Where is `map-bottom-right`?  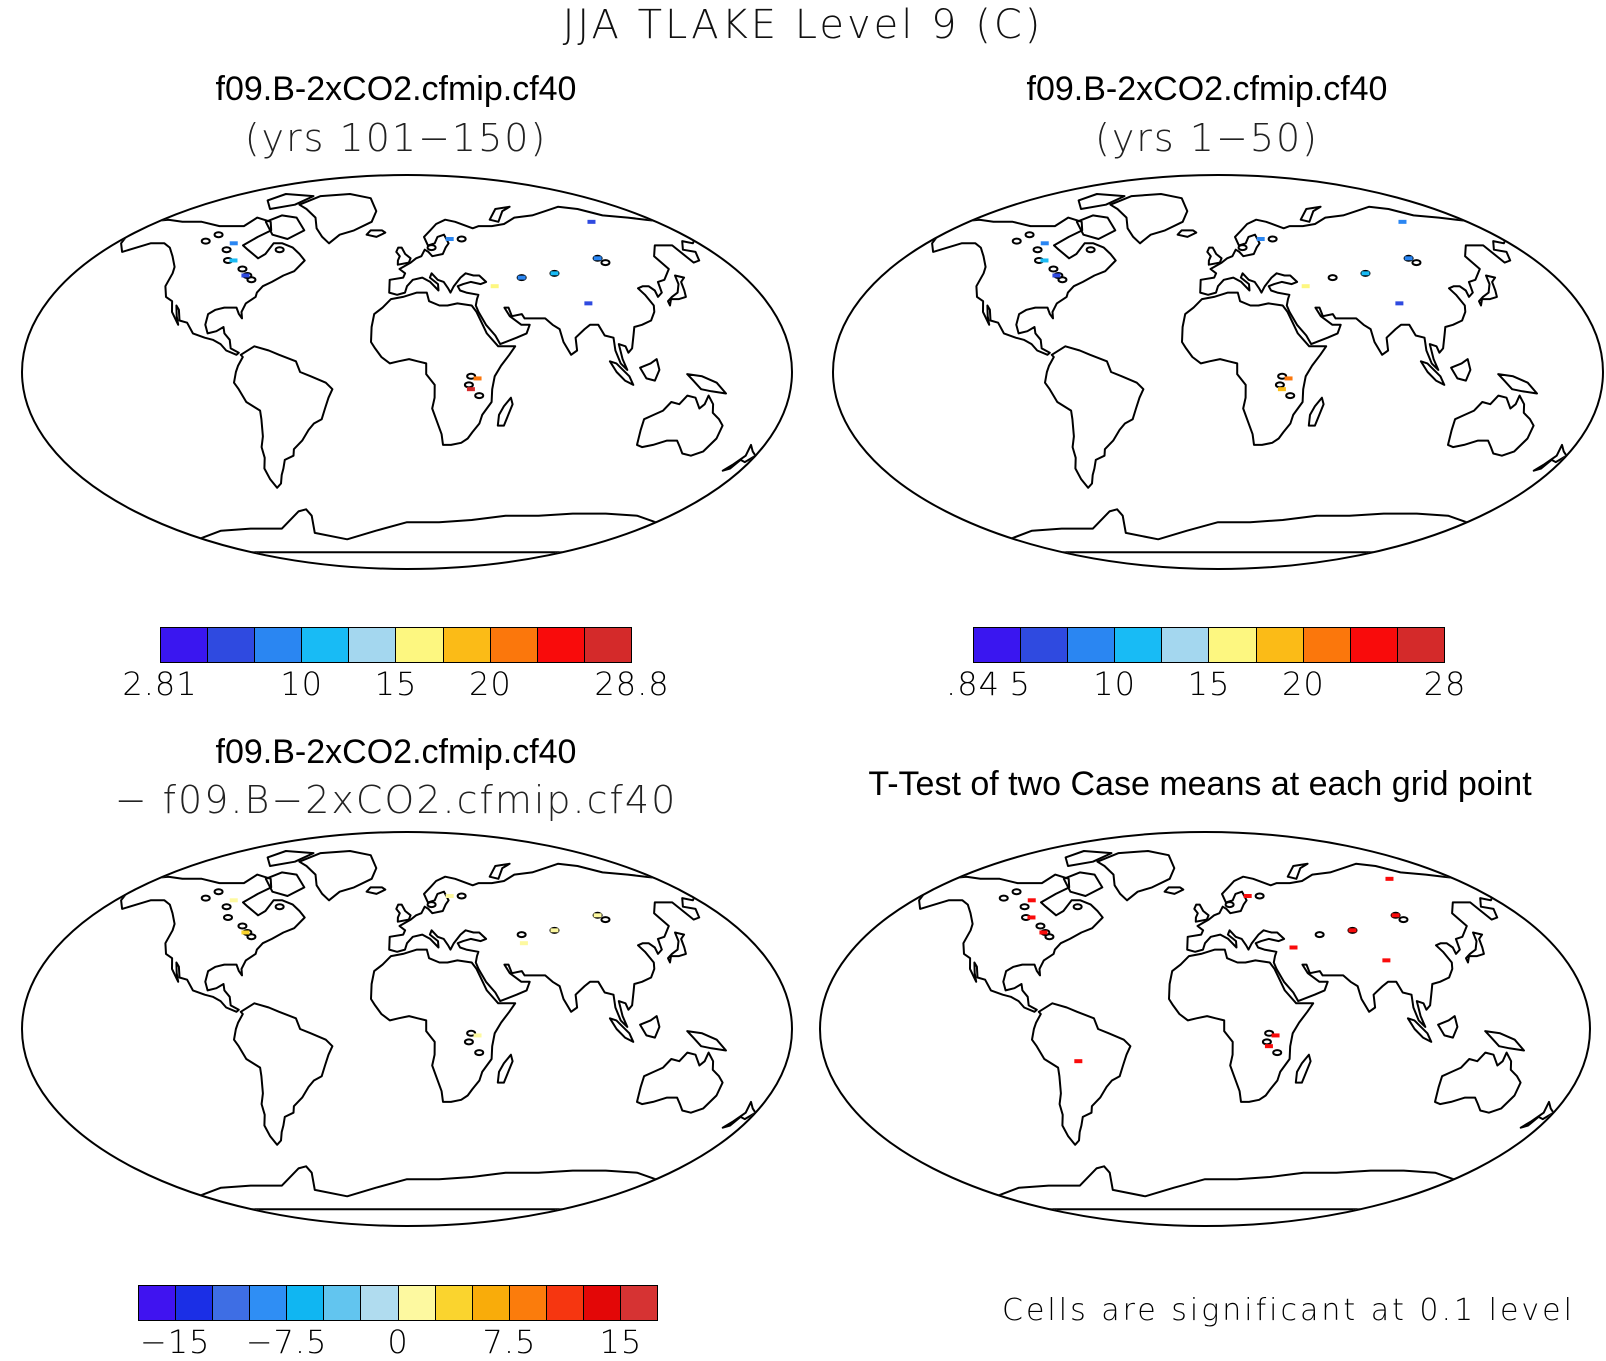 map-bottom-right is located at coordinates (1205, 1029).